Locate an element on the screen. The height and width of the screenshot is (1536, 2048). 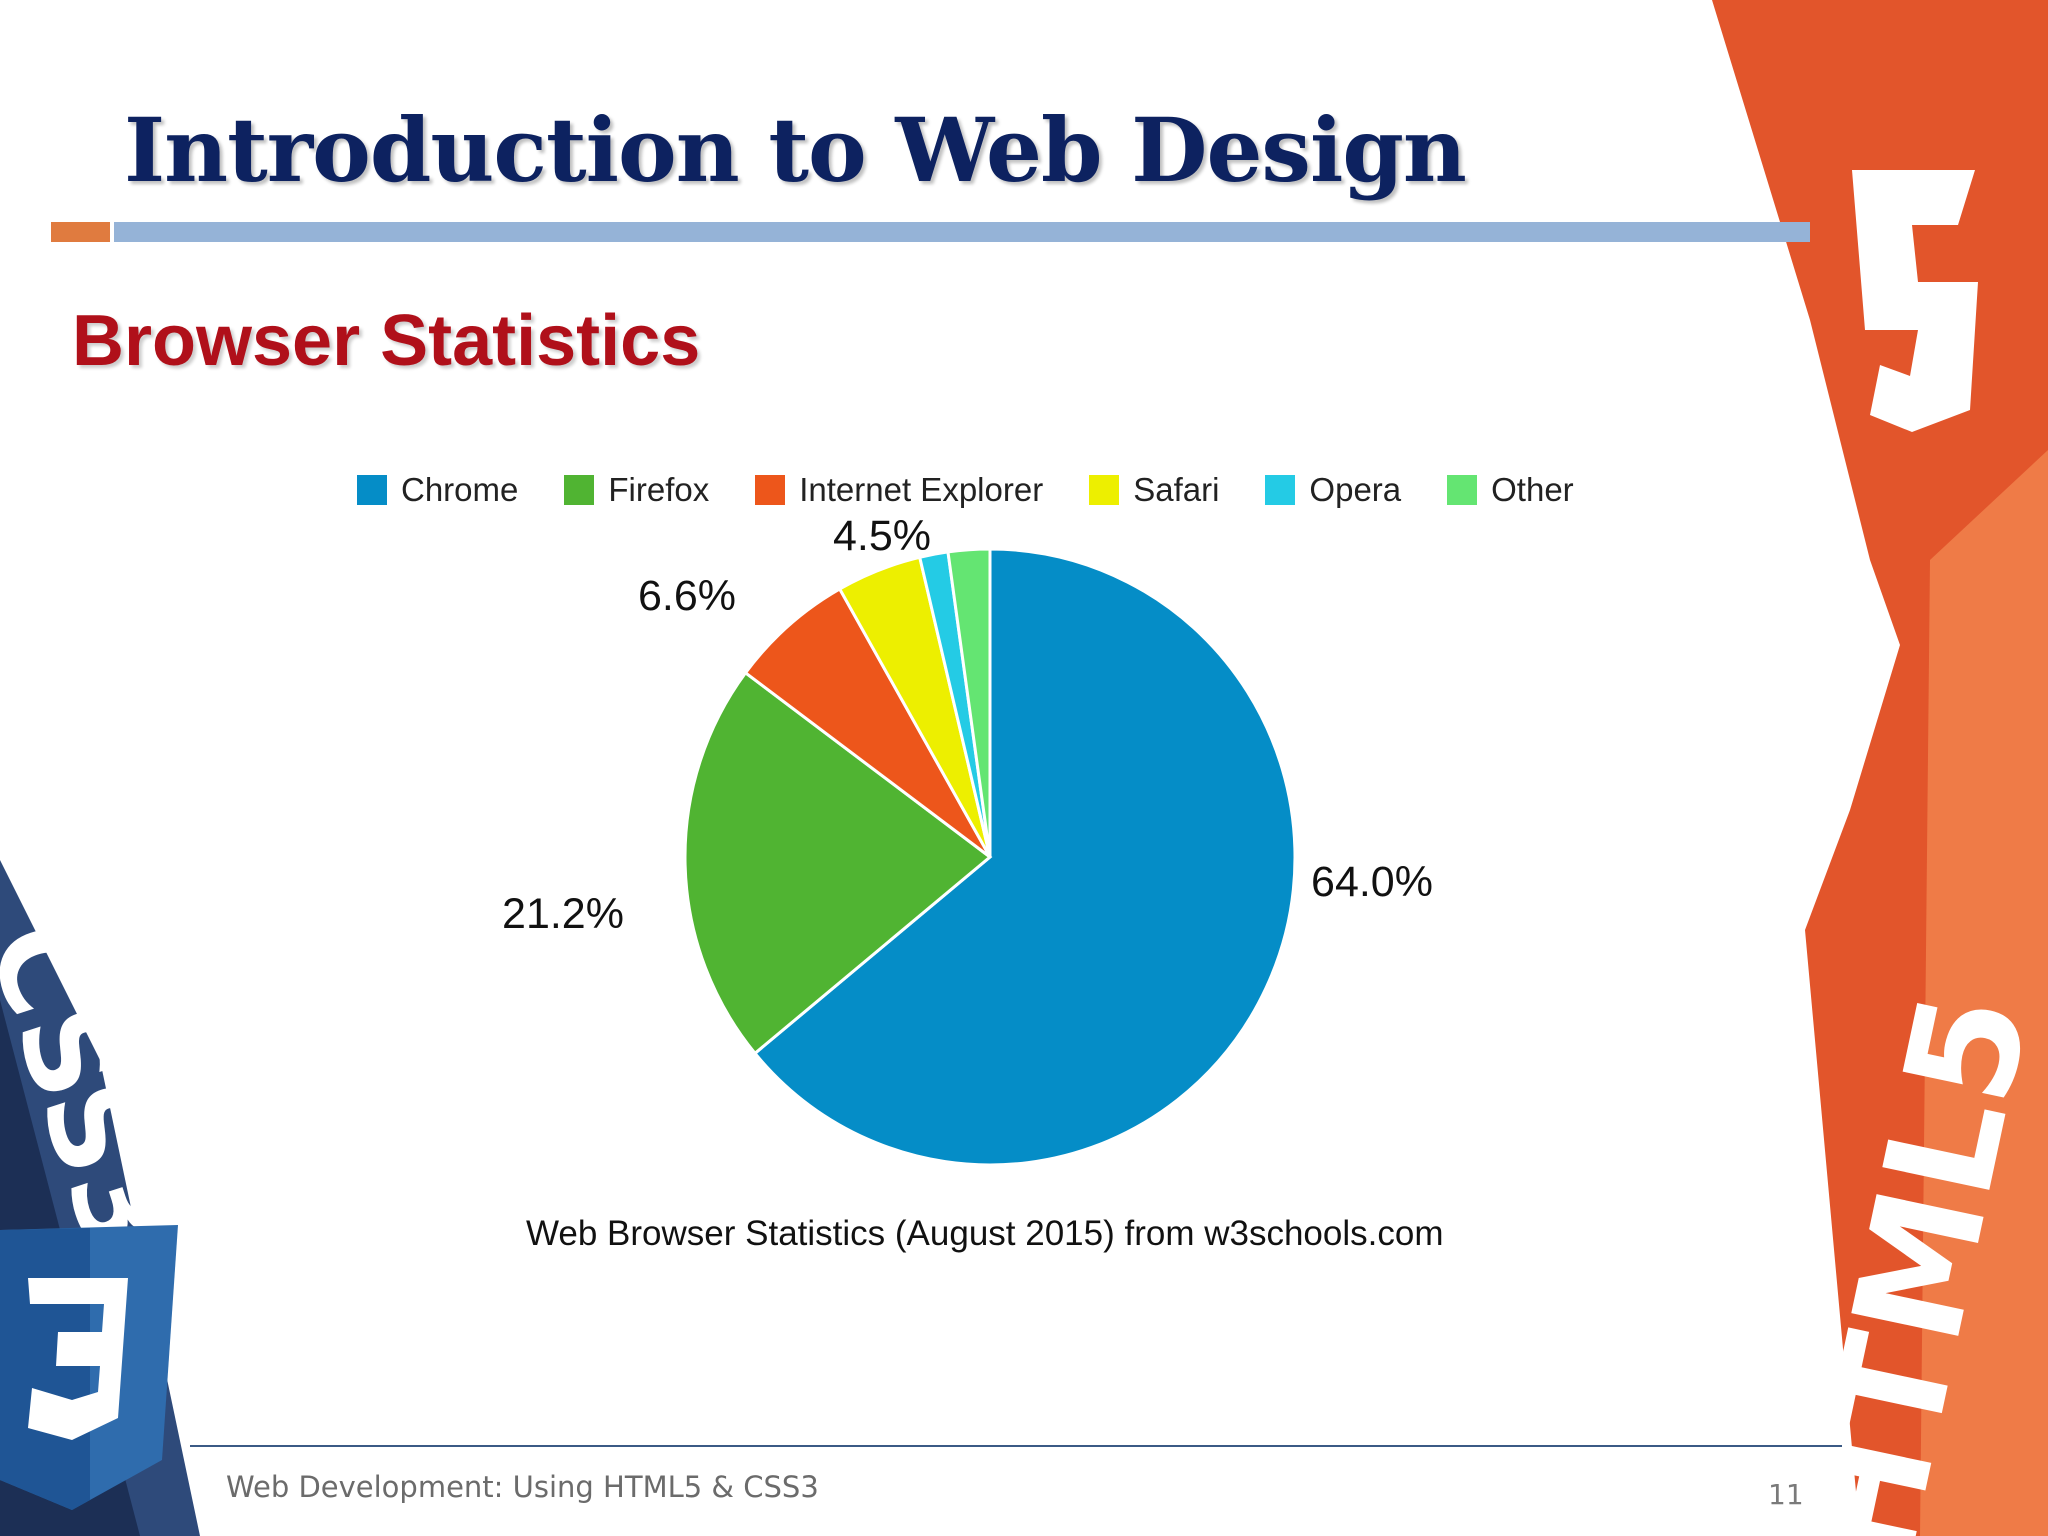
data-label-chrome: 64.0% is located at coordinates (1372, 882).